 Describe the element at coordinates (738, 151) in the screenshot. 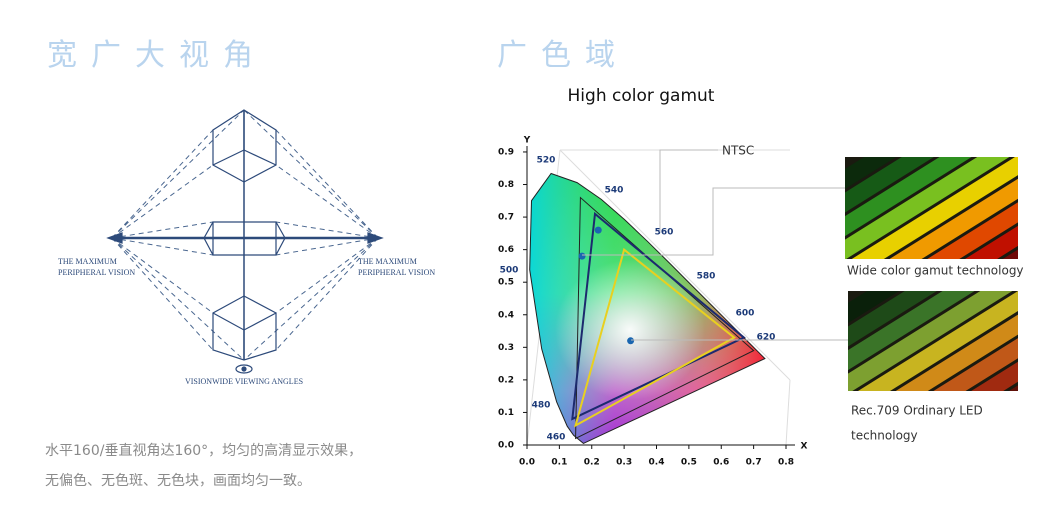

I see `ntsc-label: NTSC` at that location.